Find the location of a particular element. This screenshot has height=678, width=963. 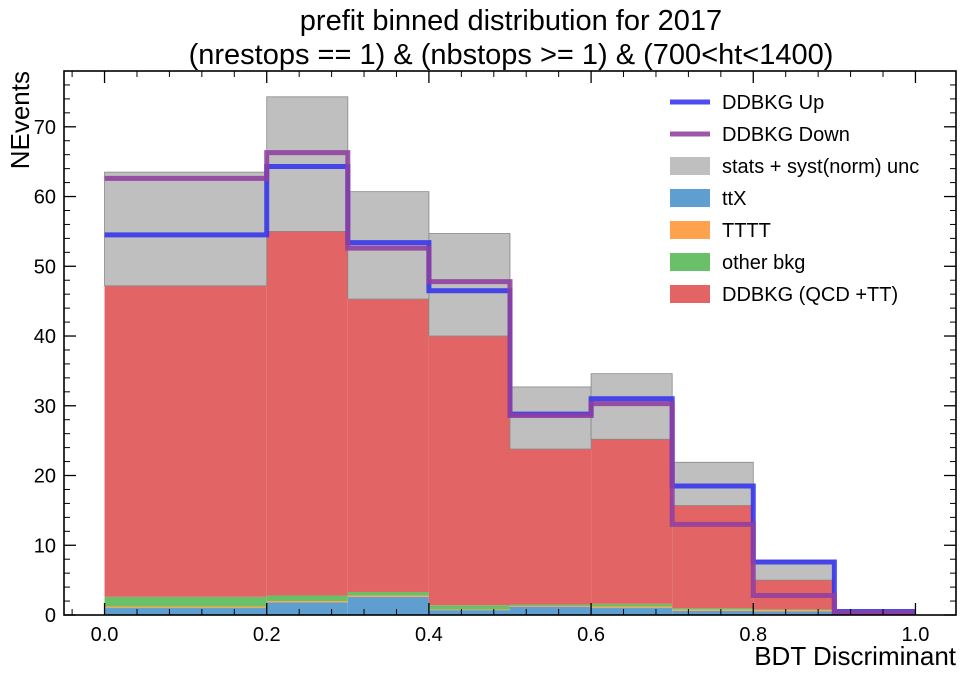

series-tttt is located at coordinates (469, 603).